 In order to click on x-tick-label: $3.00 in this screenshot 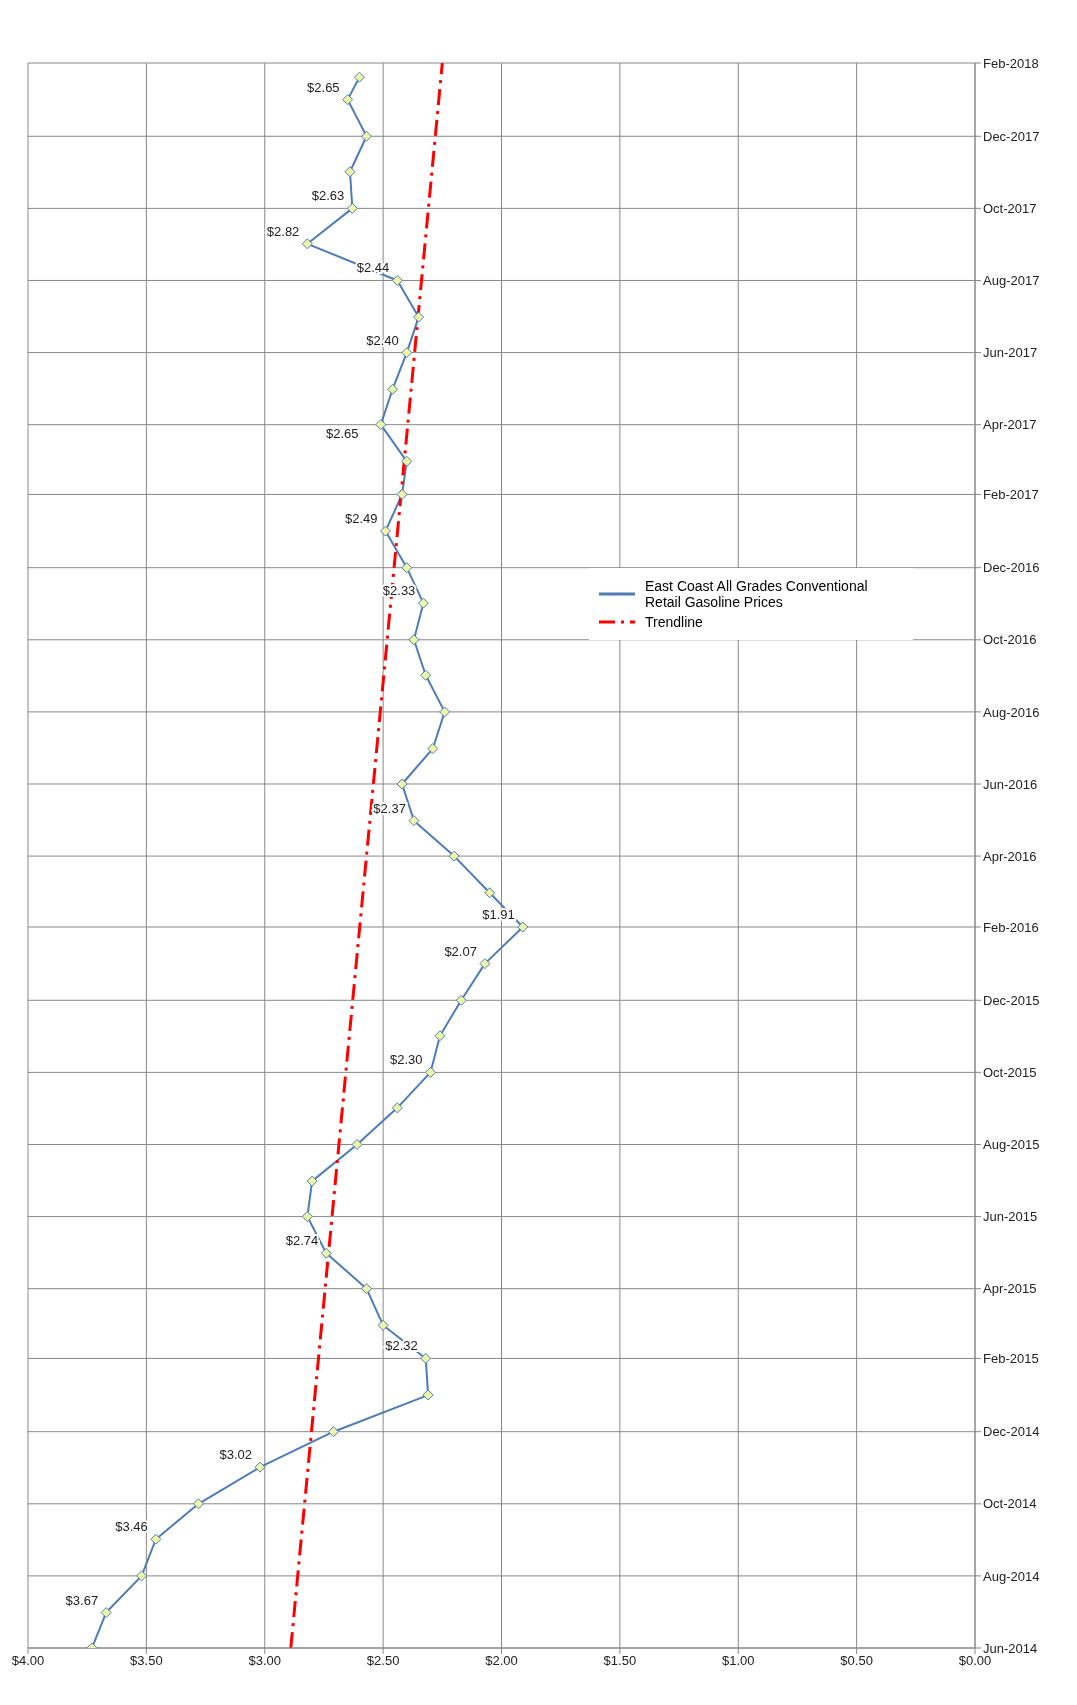, I will do `click(265, 1661)`.